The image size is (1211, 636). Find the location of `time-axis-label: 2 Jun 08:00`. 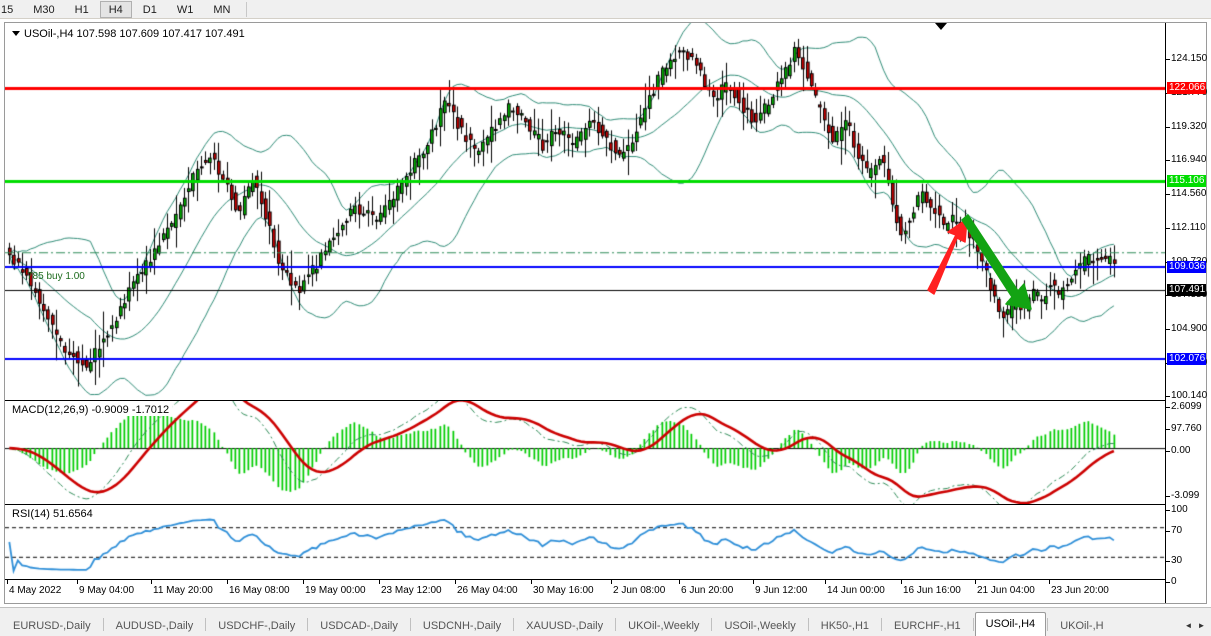

time-axis-label: 2 Jun 08:00 is located at coordinates (639, 590).